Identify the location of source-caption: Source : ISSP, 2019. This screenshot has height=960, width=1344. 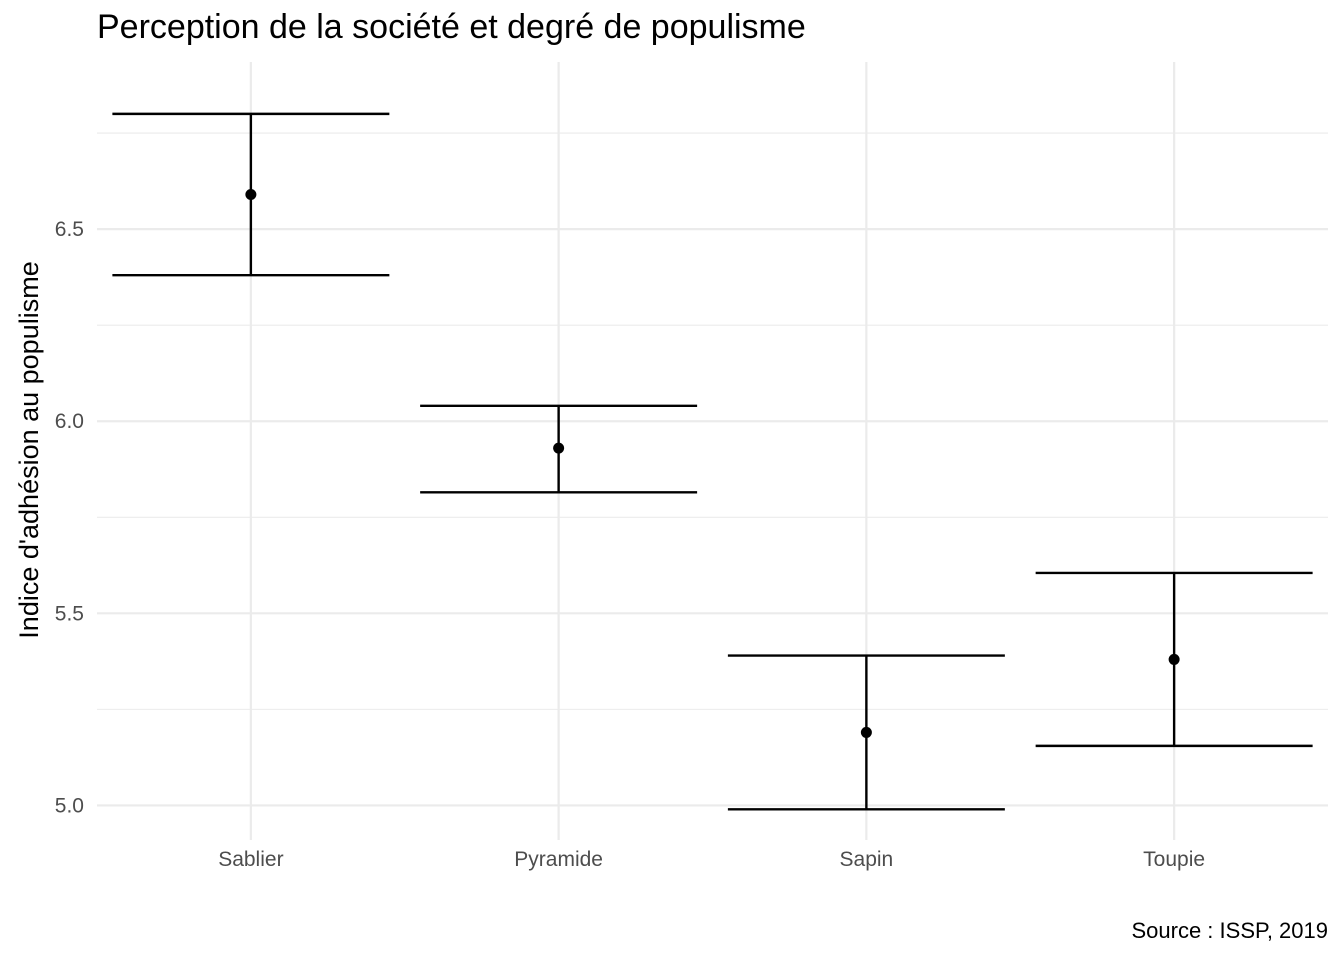
(1229, 930).